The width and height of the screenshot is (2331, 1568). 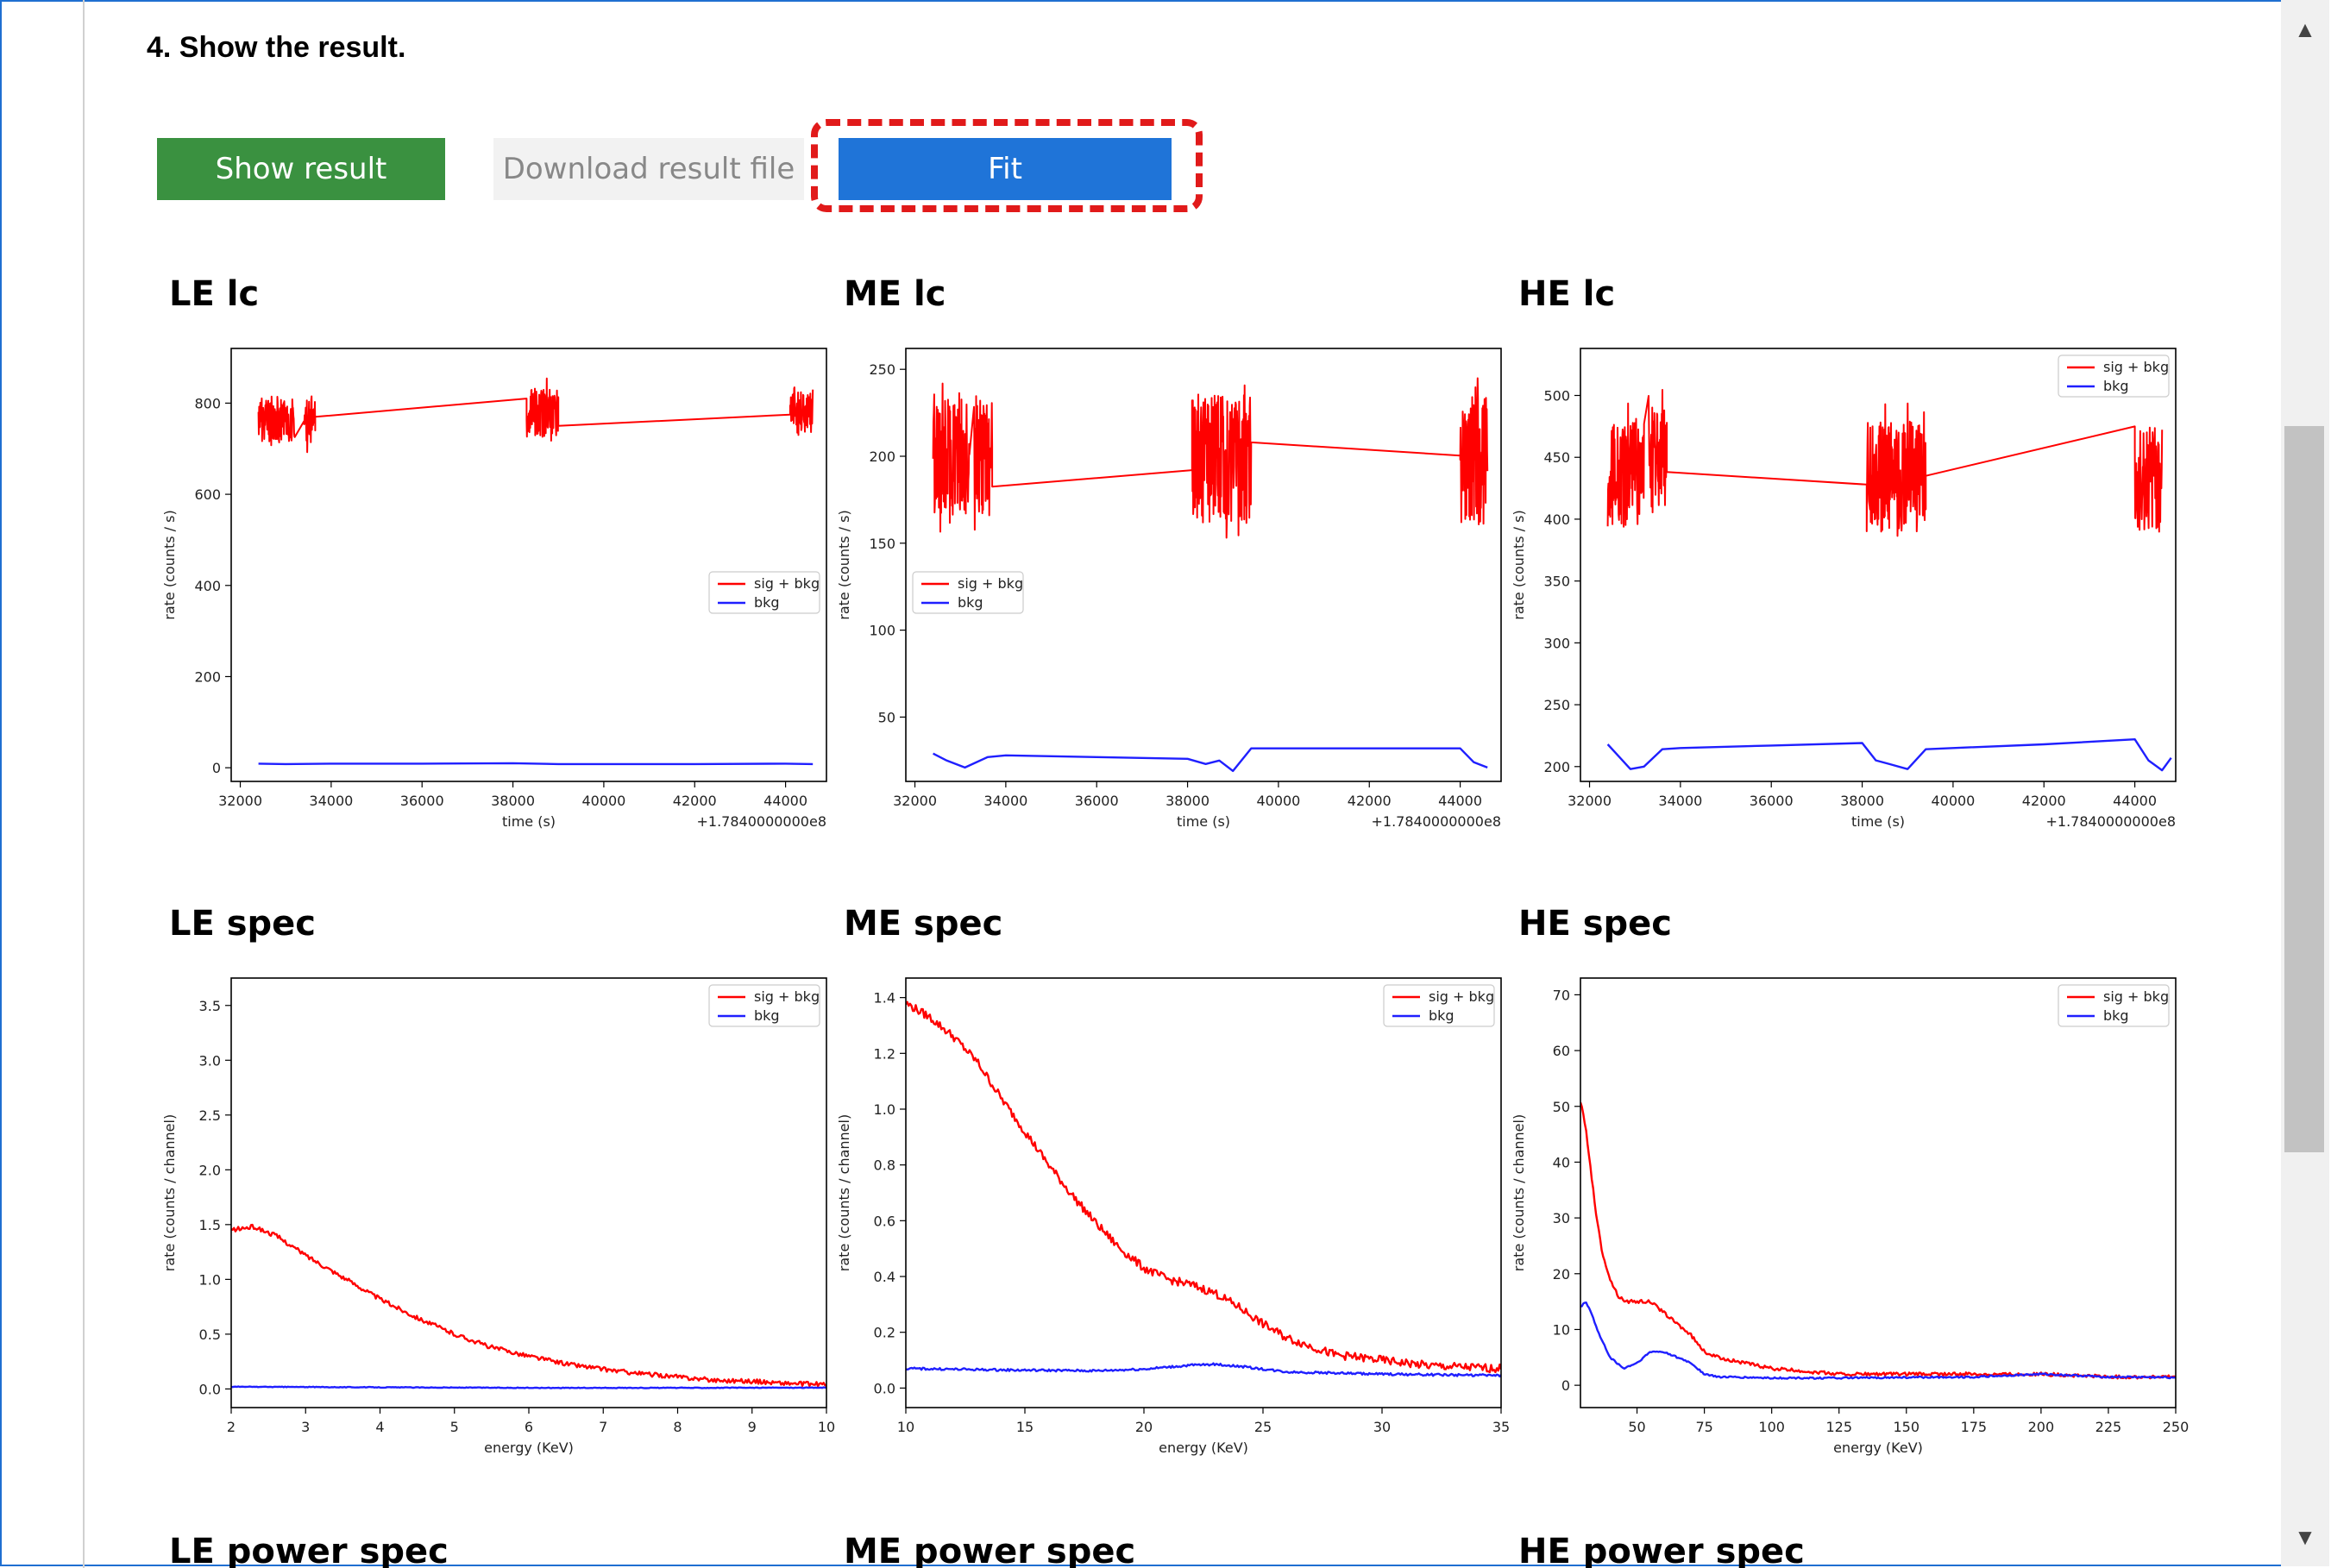 I want to click on y-tick-label: 60, so click(x=1561, y=1051).